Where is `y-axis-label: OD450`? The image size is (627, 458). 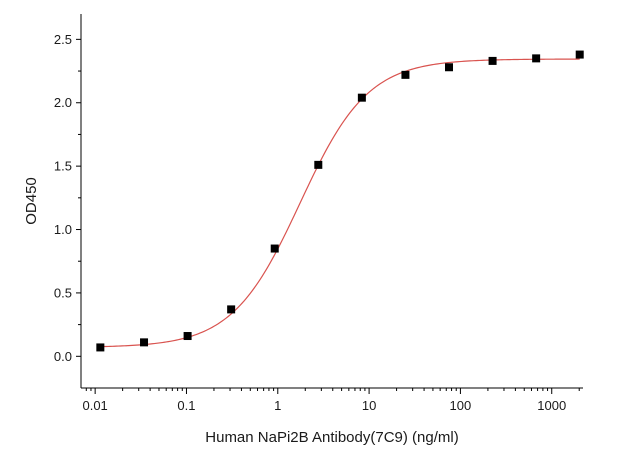 y-axis-label: OD450 is located at coordinates (31, 201).